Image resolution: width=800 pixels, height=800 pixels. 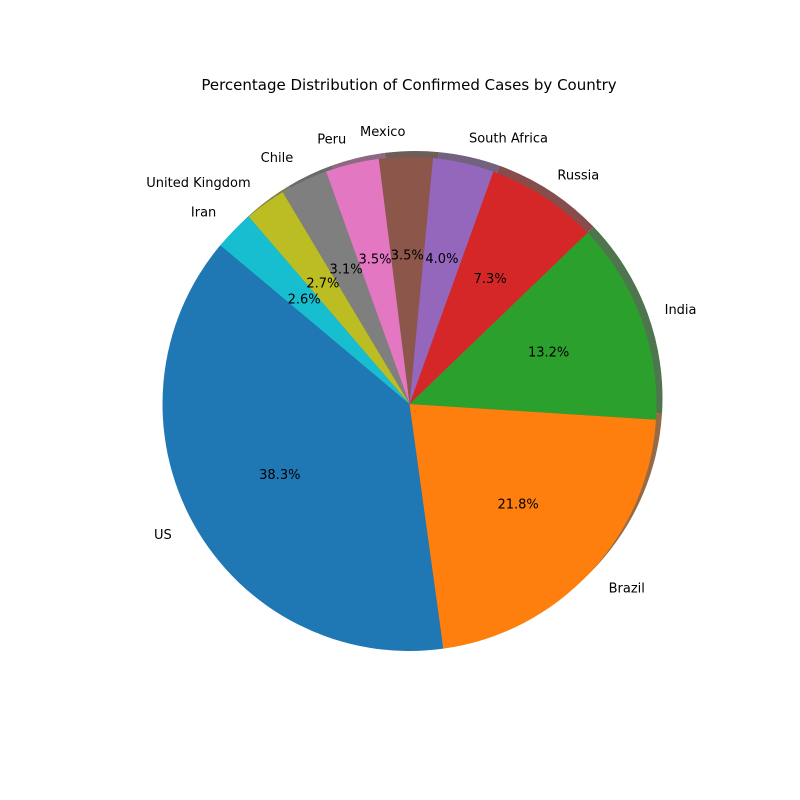 What do you see at coordinates (322, 283) in the screenshot?
I see `pie-percentage-united-kingdom: 2.7%` at bounding box center [322, 283].